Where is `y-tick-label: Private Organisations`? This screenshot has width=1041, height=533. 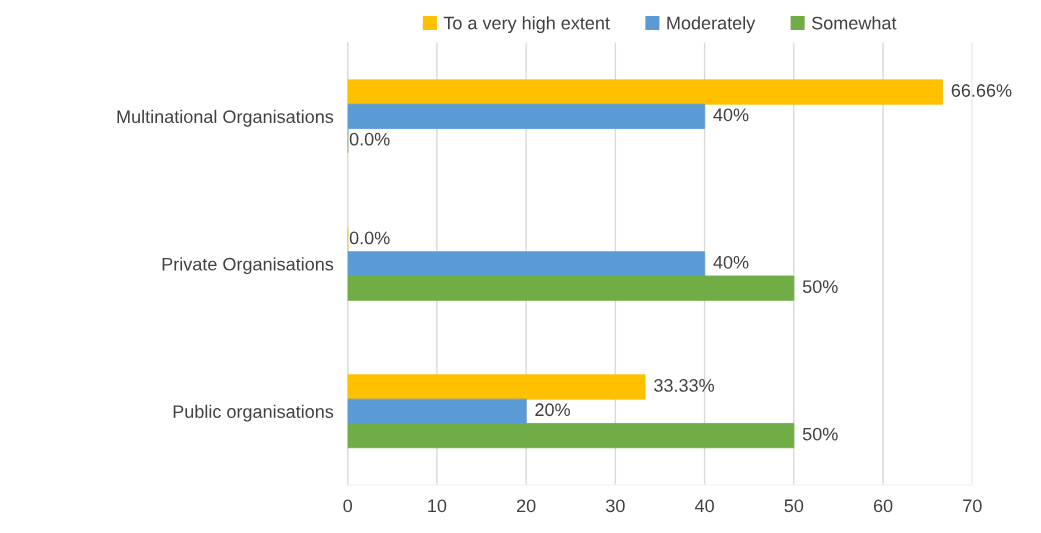 y-tick-label: Private Organisations is located at coordinates (248, 266).